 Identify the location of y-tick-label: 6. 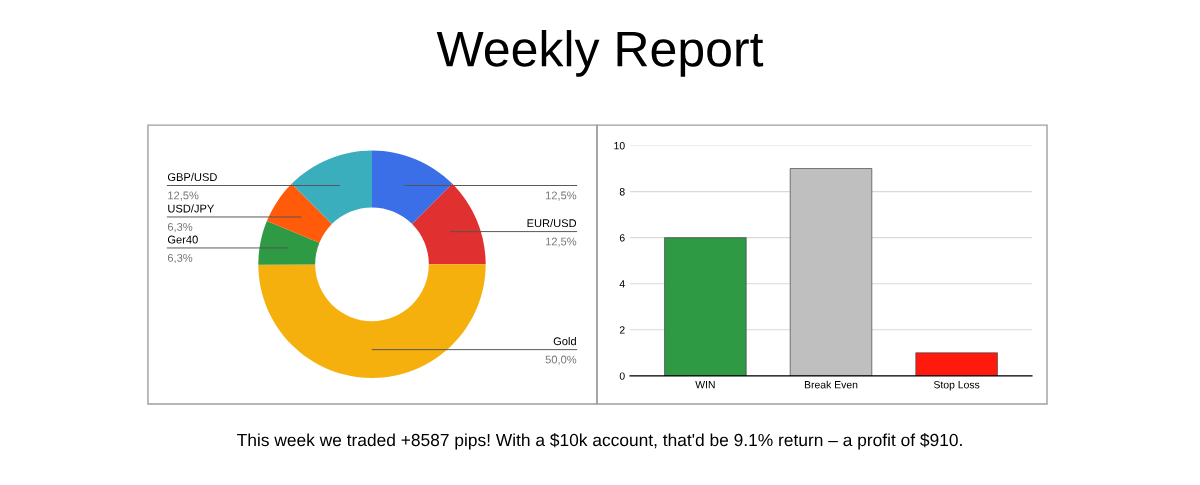
(622, 238).